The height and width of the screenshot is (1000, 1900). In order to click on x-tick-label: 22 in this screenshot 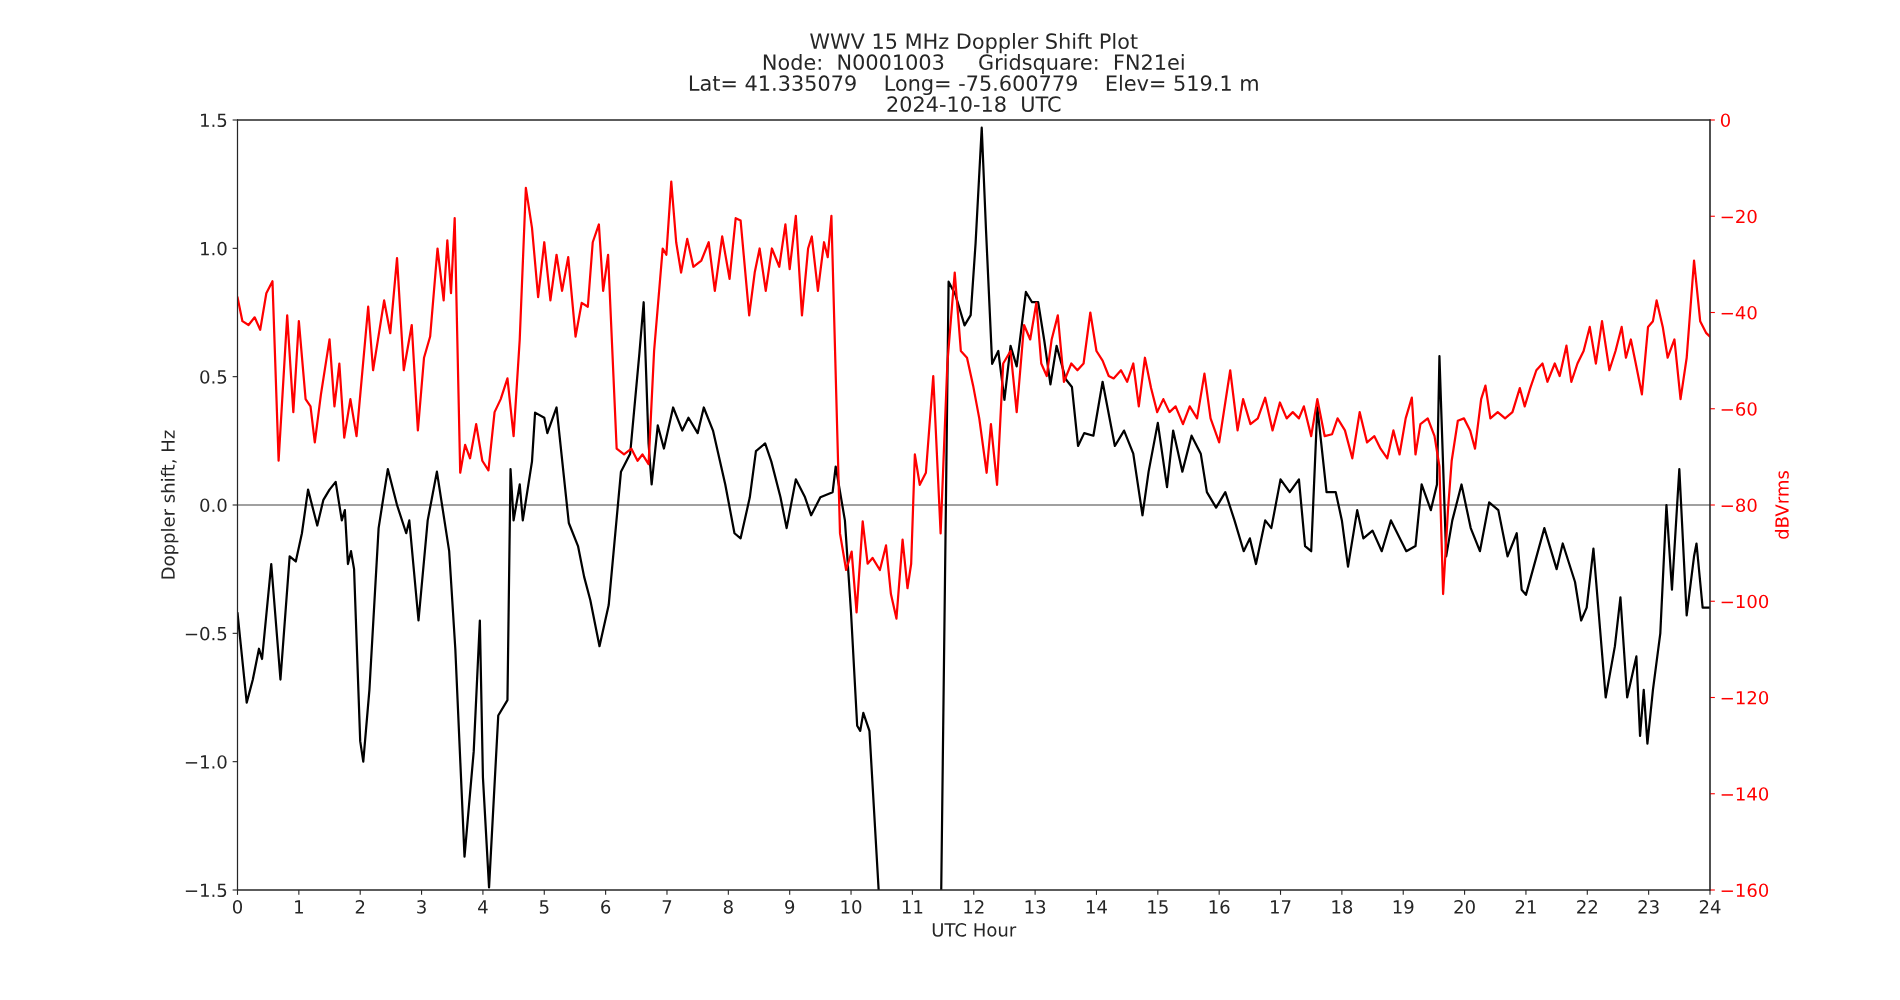, I will do `click(1587, 907)`.